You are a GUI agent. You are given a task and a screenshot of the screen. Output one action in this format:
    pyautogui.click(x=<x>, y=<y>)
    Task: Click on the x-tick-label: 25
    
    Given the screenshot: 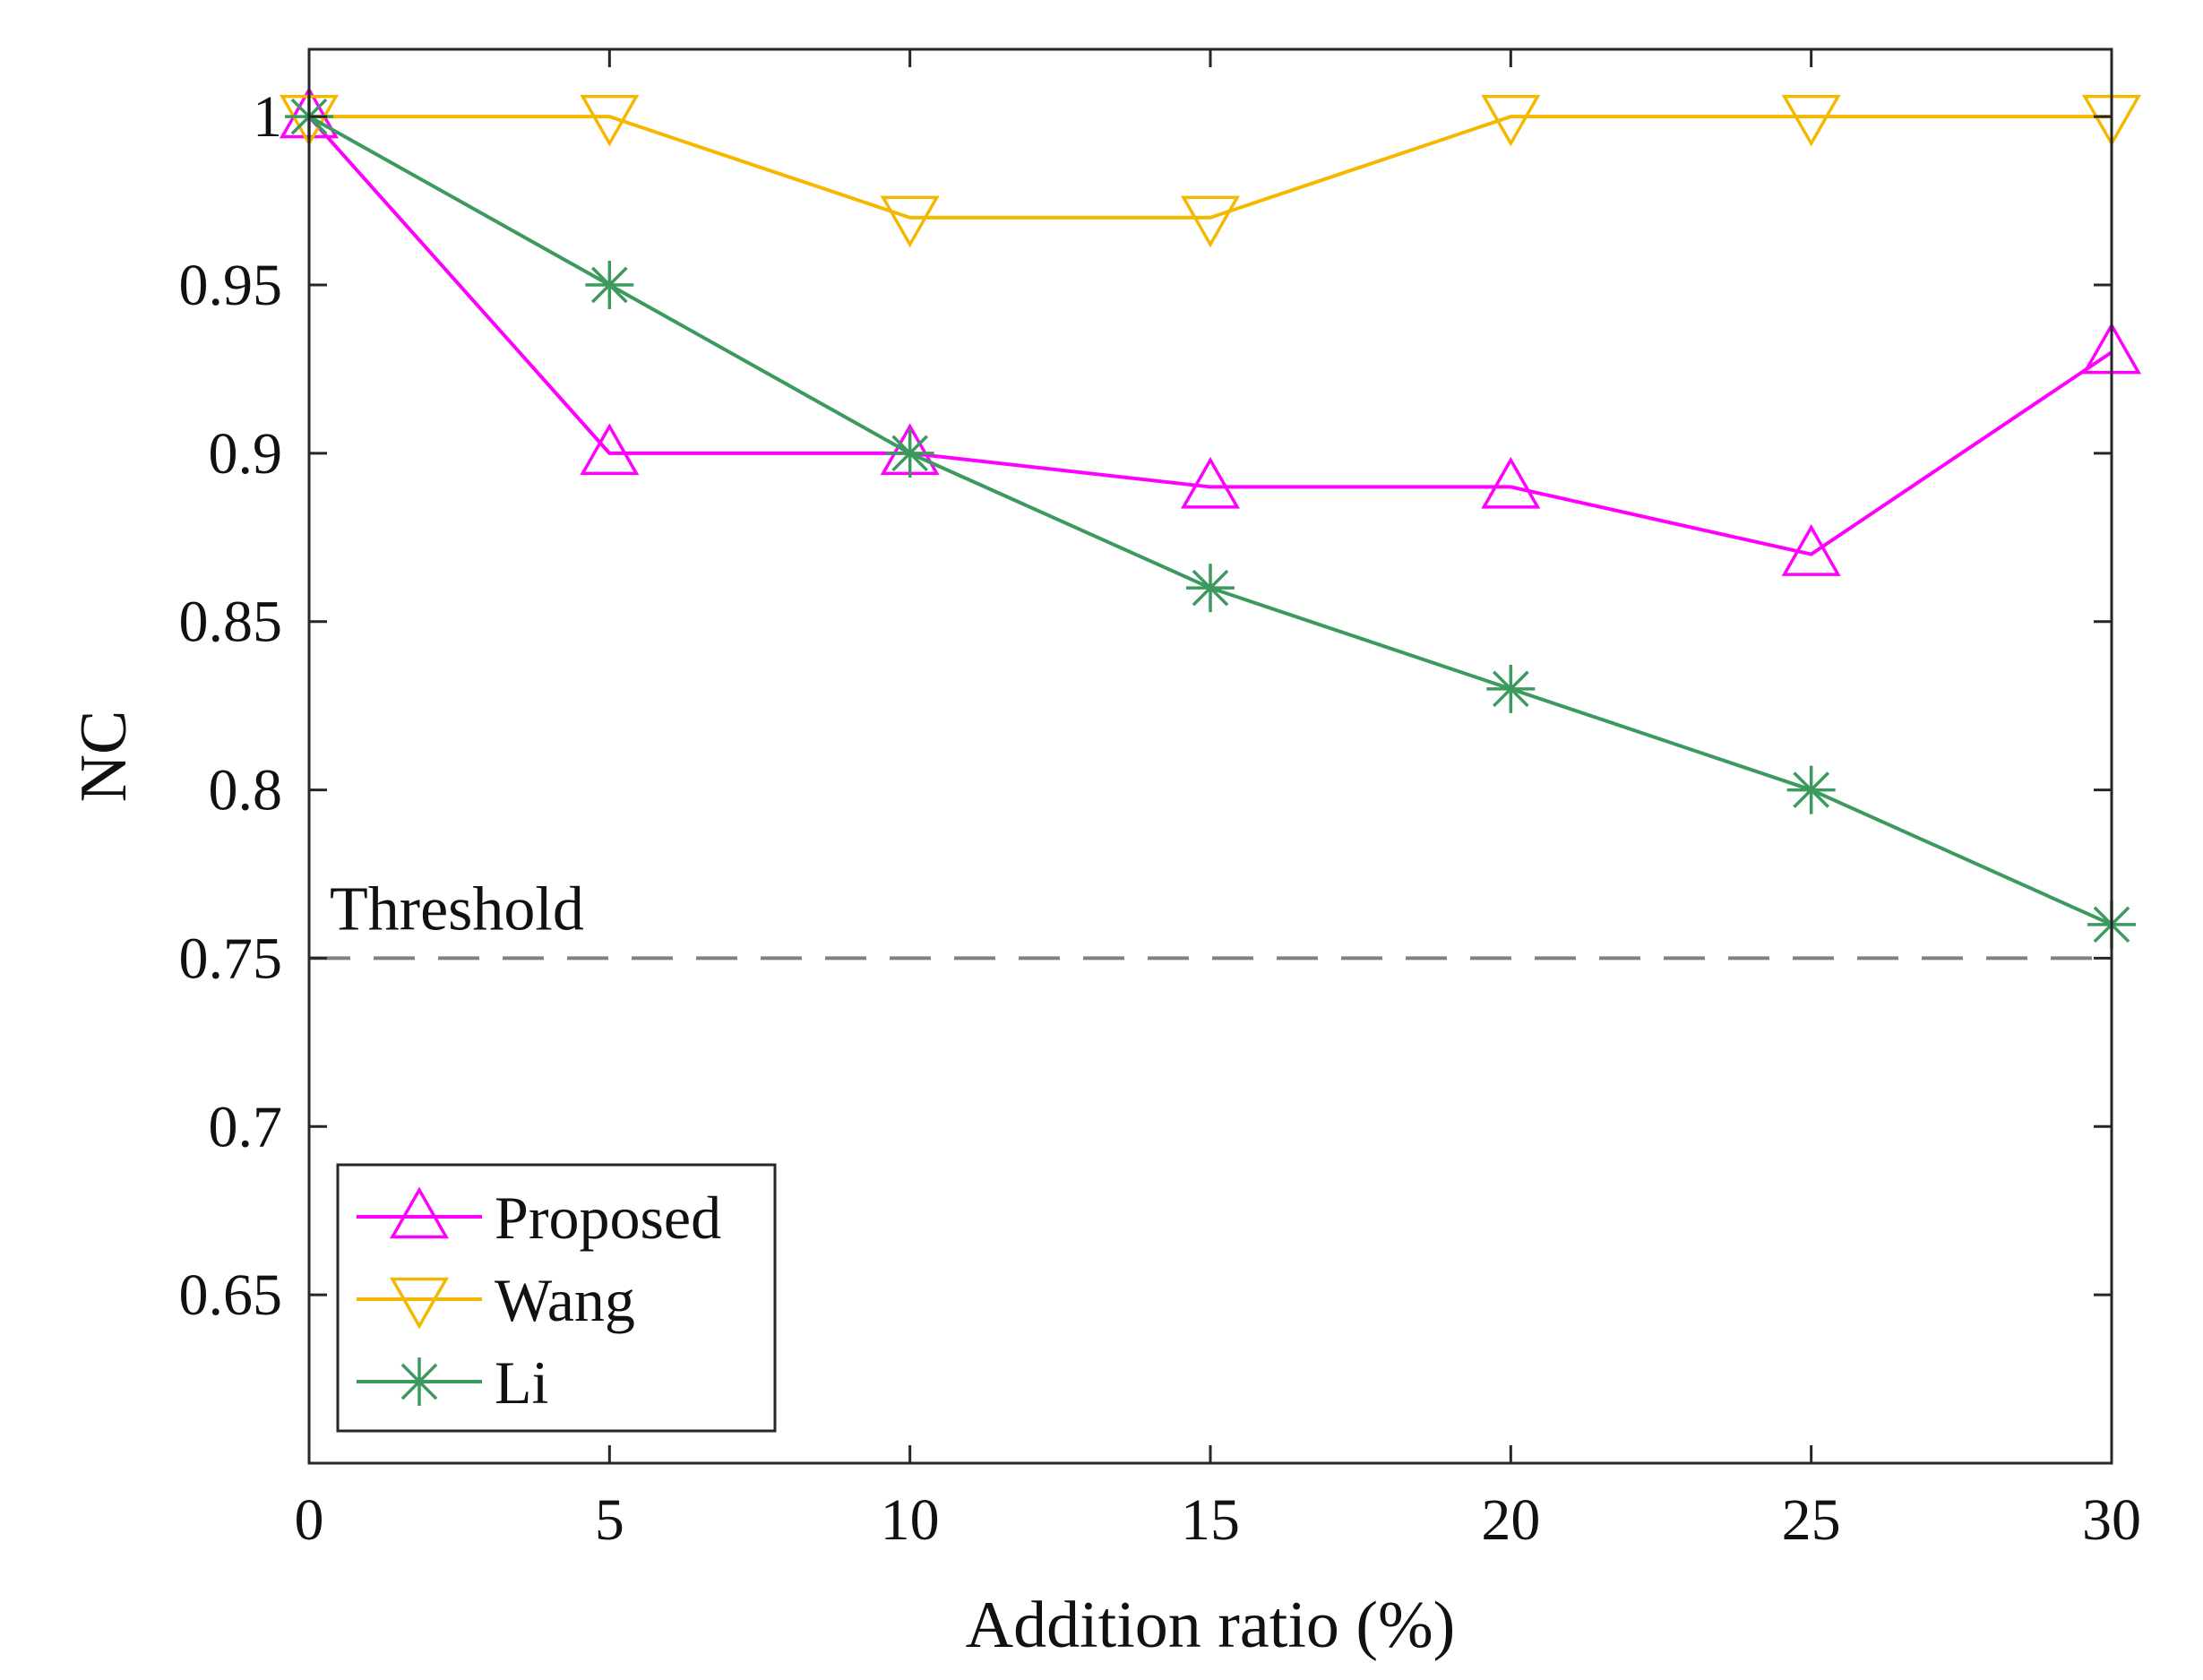 What is the action you would take?
    pyautogui.click(x=1811, y=1520)
    